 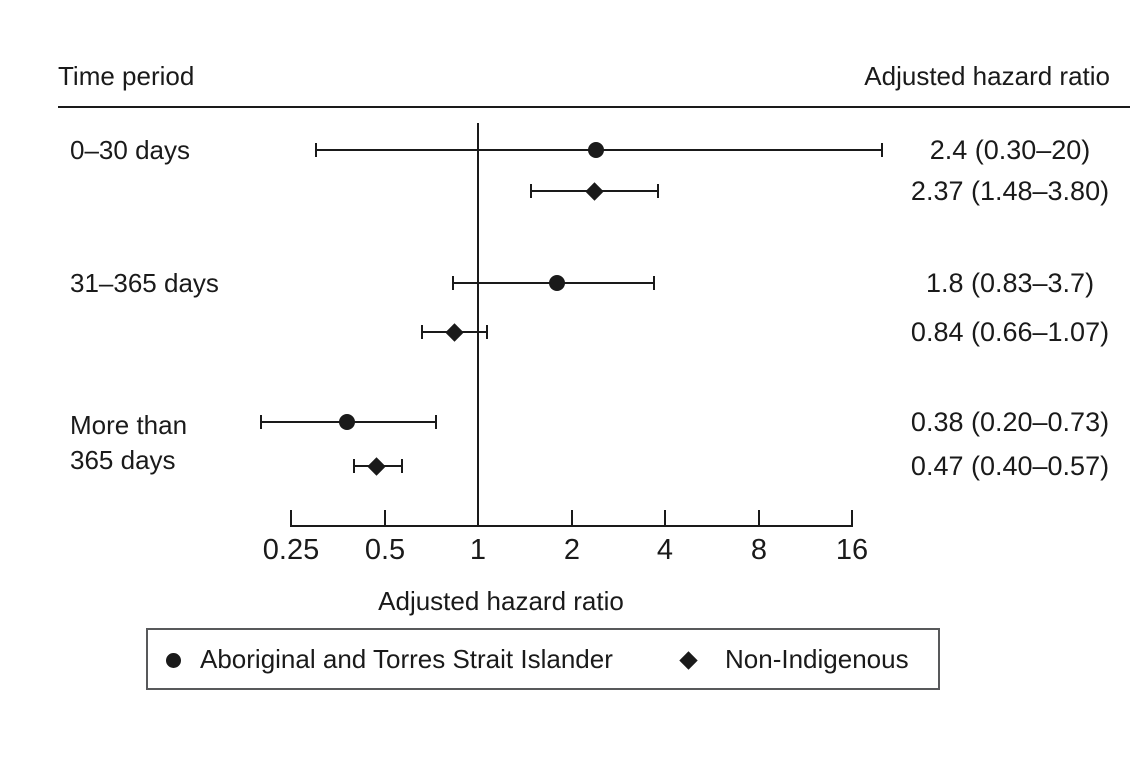 What do you see at coordinates (291, 550) in the screenshot?
I see `x-tick-label: 0.25` at bounding box center [291, 550].